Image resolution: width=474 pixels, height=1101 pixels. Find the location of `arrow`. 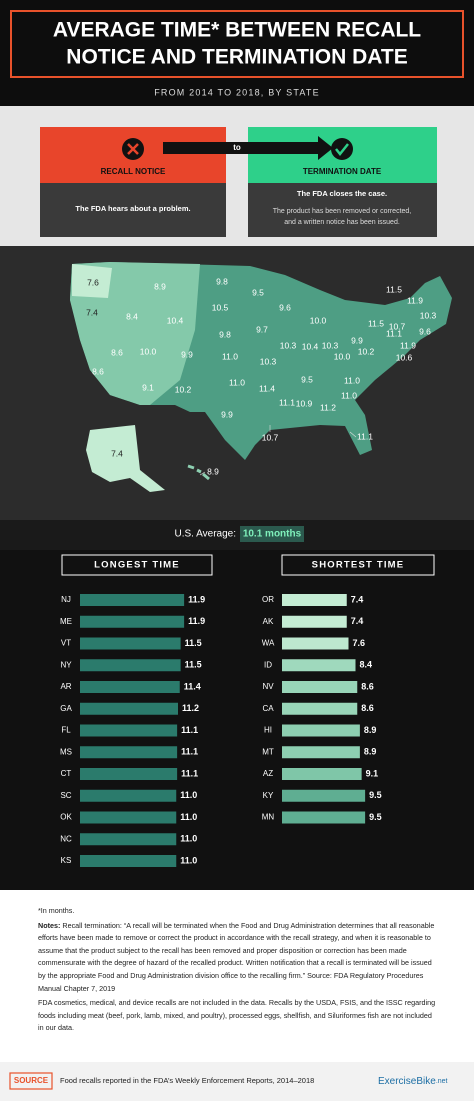

arrow is located at coordinates (243, 148).